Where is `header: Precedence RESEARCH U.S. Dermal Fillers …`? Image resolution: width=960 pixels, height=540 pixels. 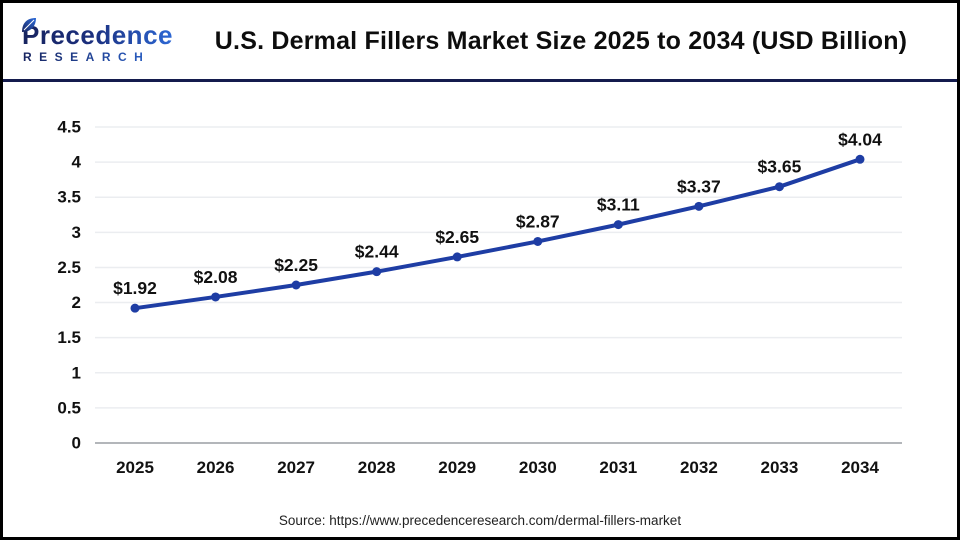
header: Precedence RESEARCH U.S. Dermal Fillers … is located at coordinates (480, 41).